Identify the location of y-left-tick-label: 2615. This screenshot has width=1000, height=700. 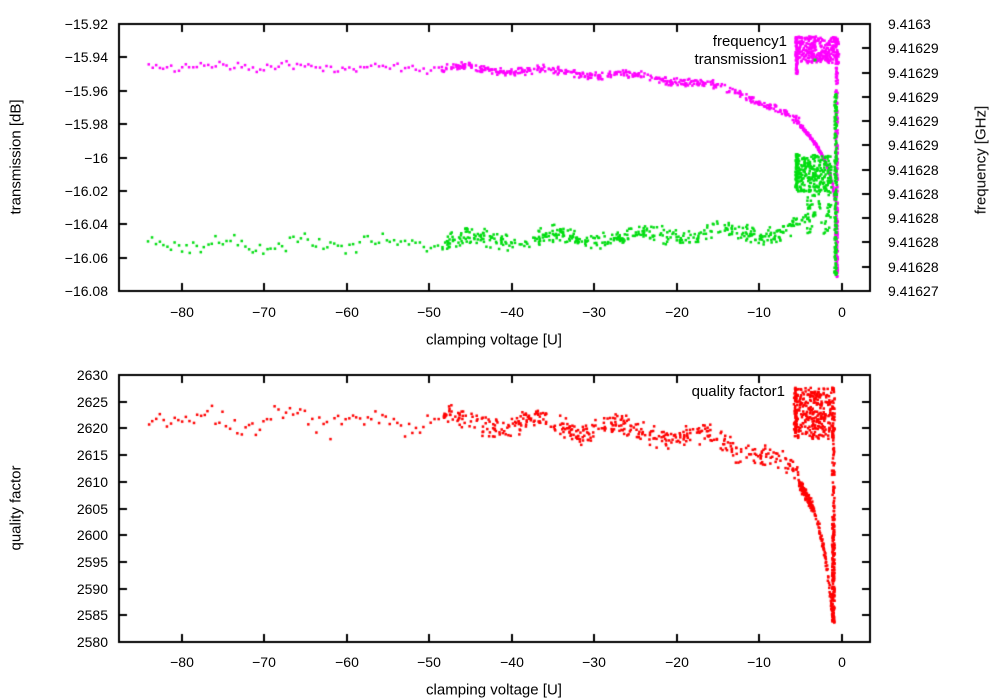
(92, 455).